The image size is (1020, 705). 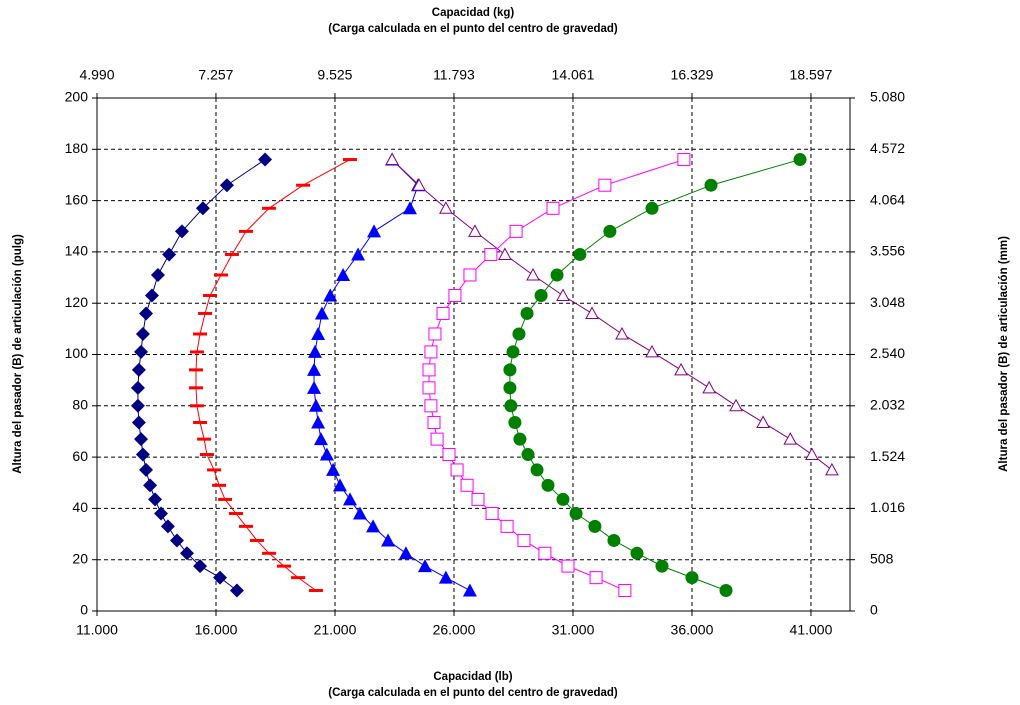 What do you see at coordinates (472, 677) in the screenshot?
I see `x-axis-title: Capacidad (lb)` at bounding box center [472, 677].